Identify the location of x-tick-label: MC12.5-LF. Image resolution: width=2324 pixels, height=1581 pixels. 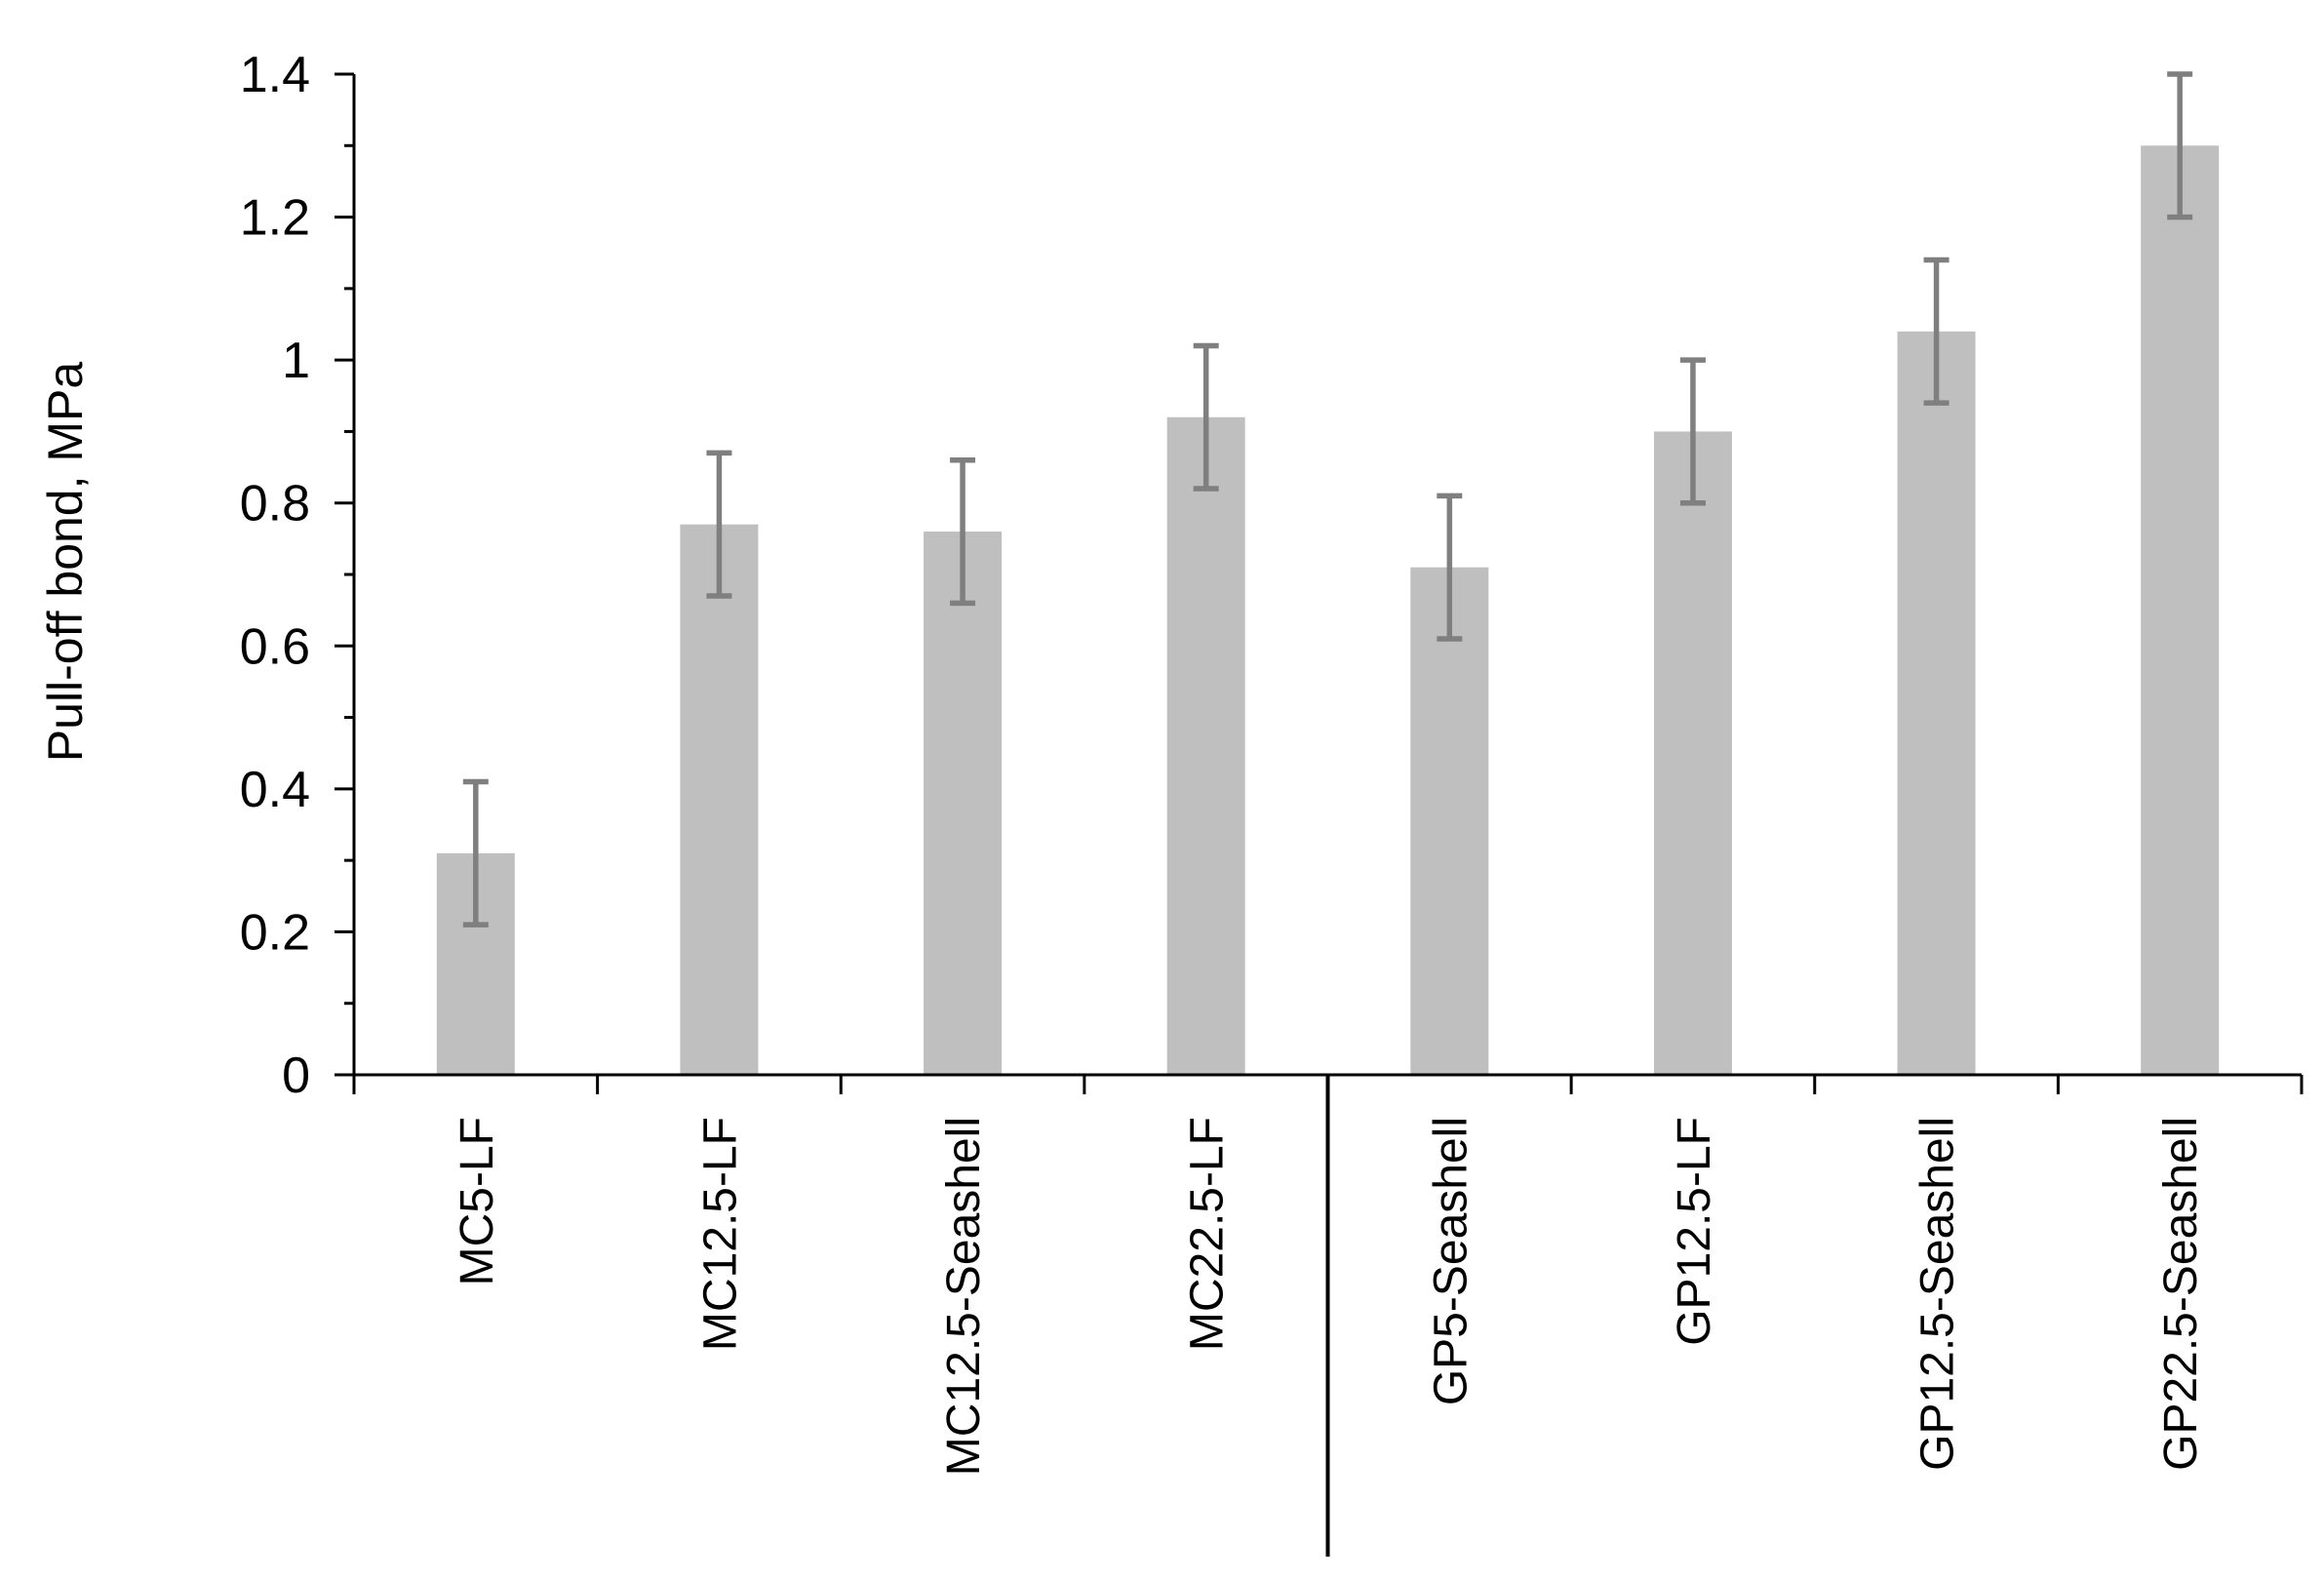
(720, 1234).